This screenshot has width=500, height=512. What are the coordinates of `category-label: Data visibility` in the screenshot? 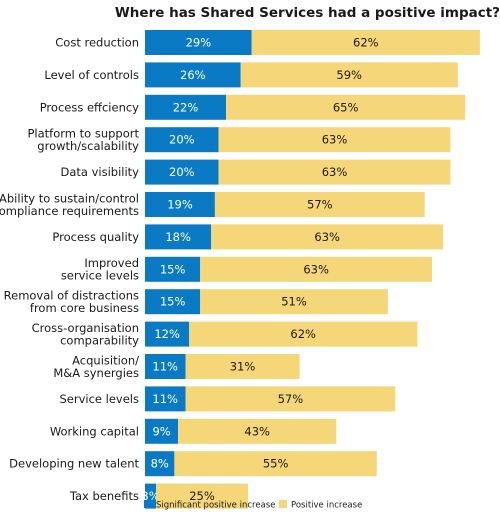 It's located at (99, 172).